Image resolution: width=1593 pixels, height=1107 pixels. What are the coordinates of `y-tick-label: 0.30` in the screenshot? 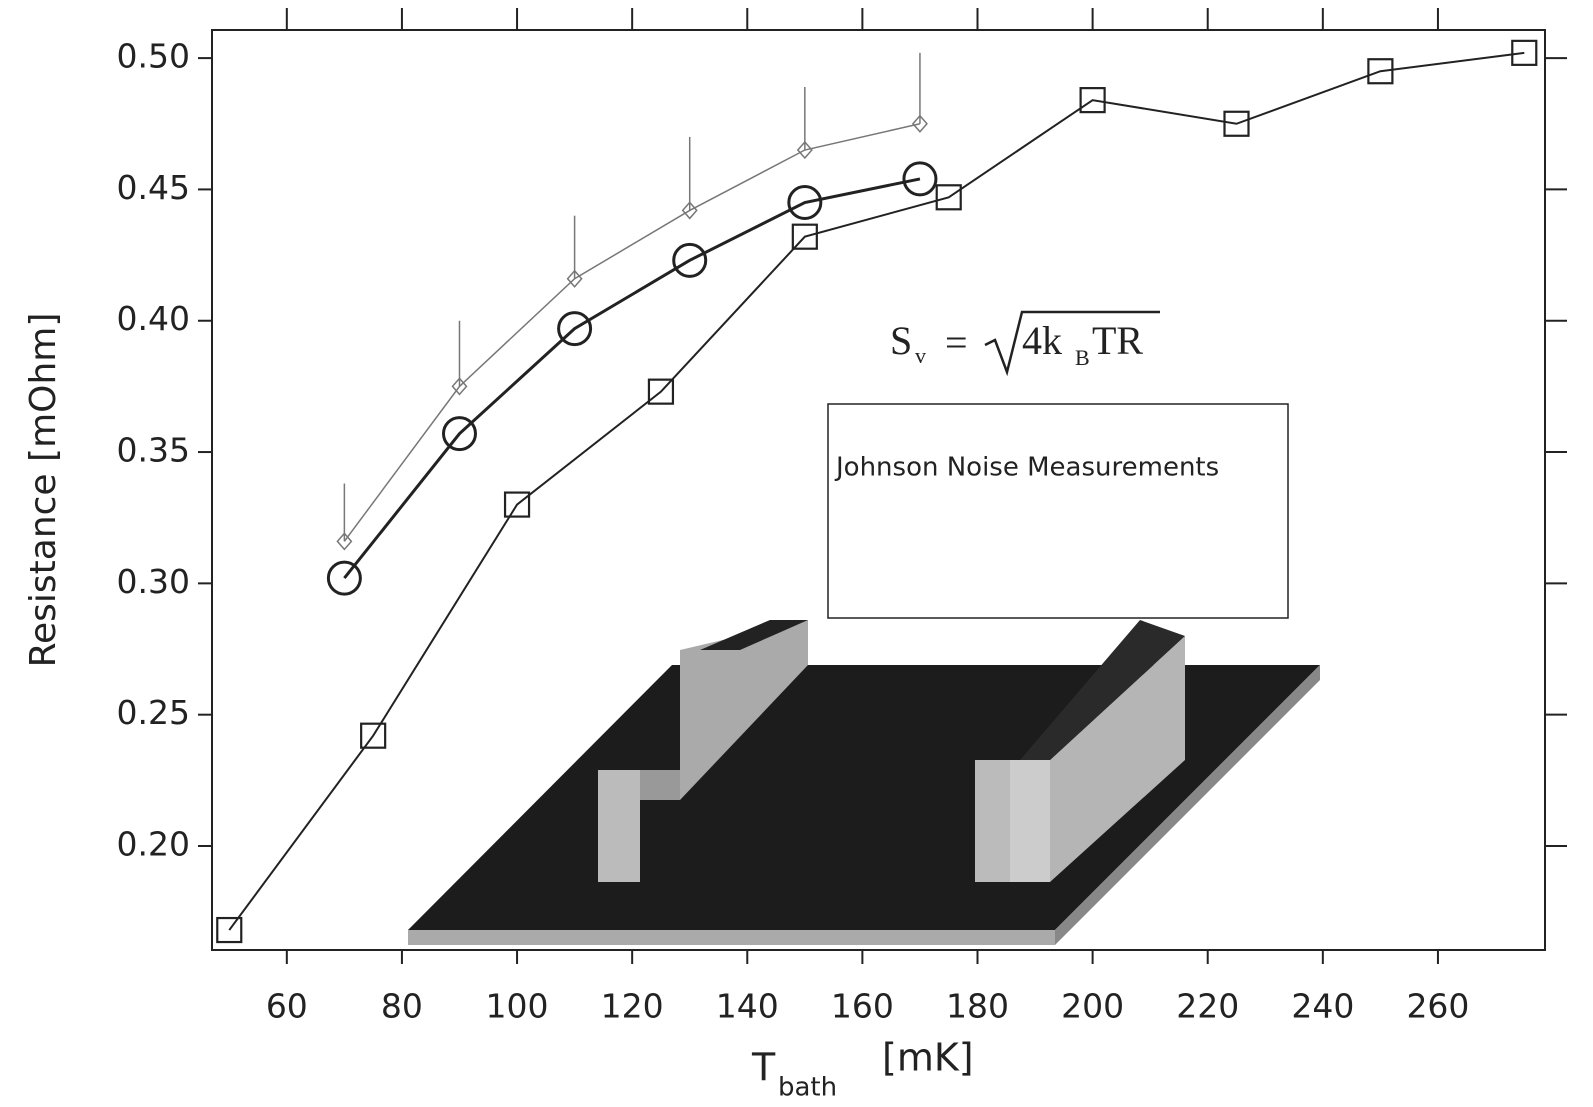 It's located at (153, 581).